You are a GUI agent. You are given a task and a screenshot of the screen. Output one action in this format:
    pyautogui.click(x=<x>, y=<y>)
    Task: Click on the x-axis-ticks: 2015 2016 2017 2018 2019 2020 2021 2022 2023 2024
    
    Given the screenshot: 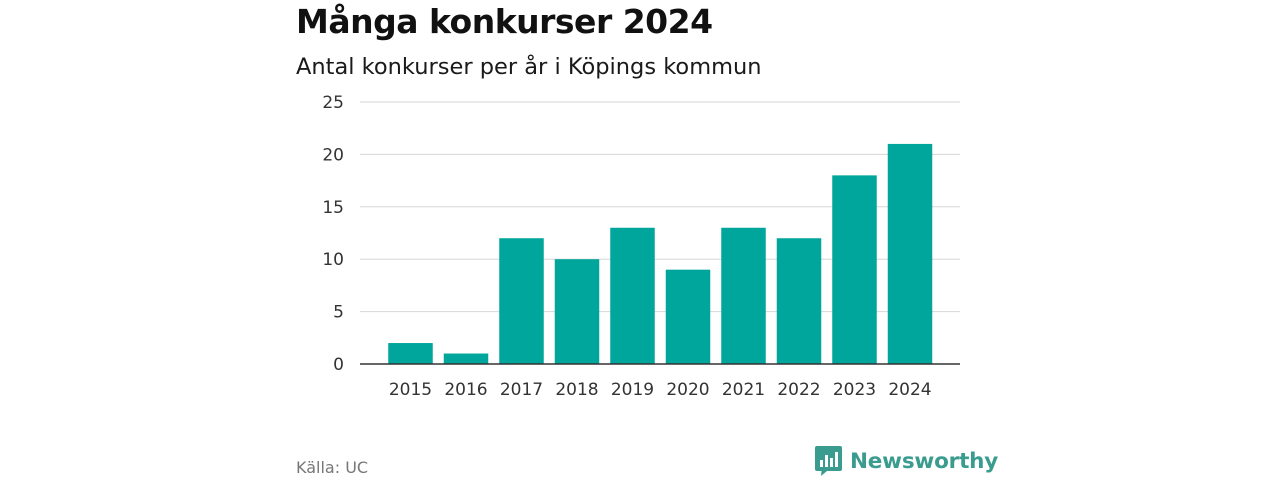 What is the action you would take?
    pyautogui.click(x=660, y=390)
    